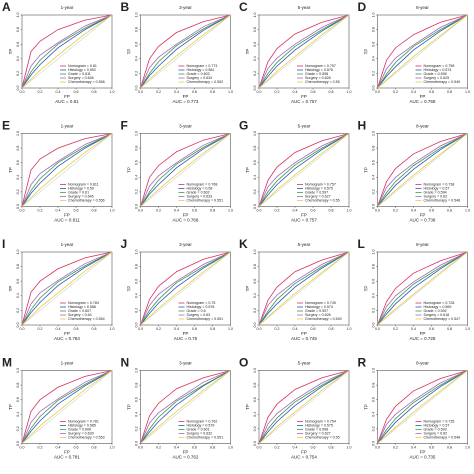 The image size is (474, 474). Describe the element at coordinates (202, 421) in the screenshot. I see `legend-label: Nomogram = 0.762` at that location.